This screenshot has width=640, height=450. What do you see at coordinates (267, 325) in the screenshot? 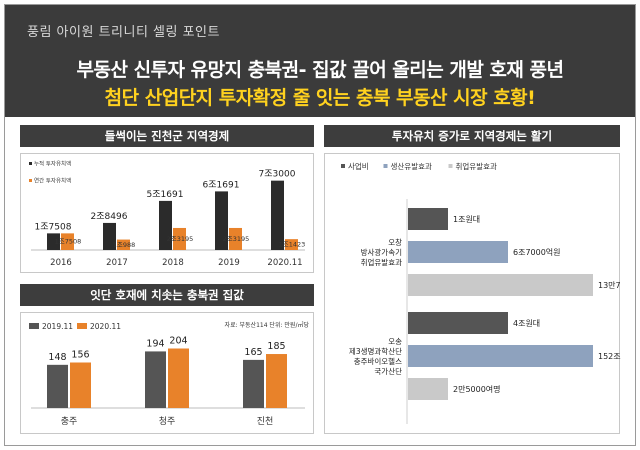
I see `source-note: 자료: 부동산114 단위: 만원/㎡당` at bounding box center [267, 325].